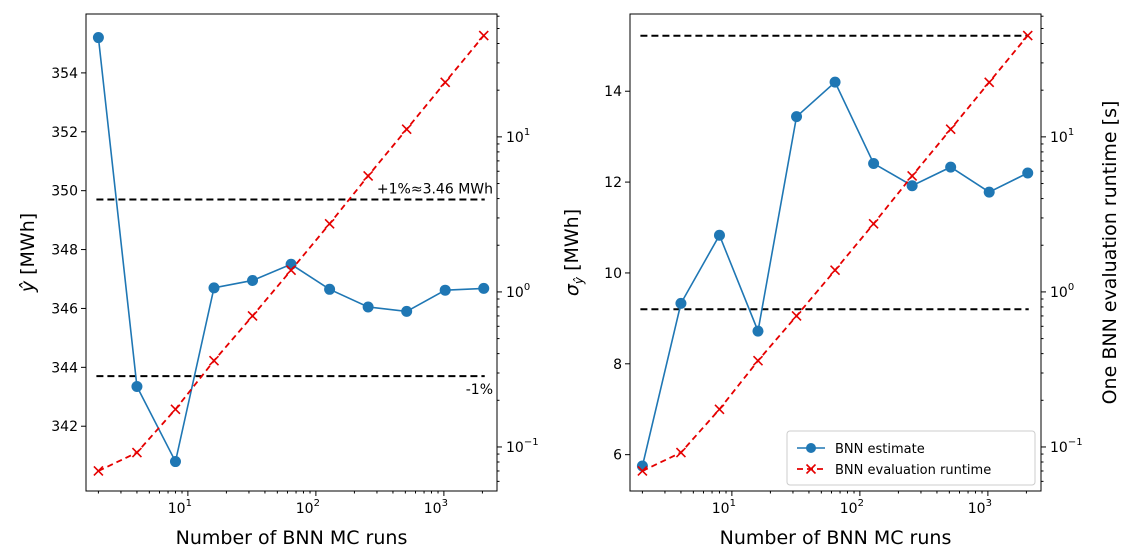  Describe the element at coordinates (64, 251) in the screenshot. I see `y-tick-label: 348` at that location.